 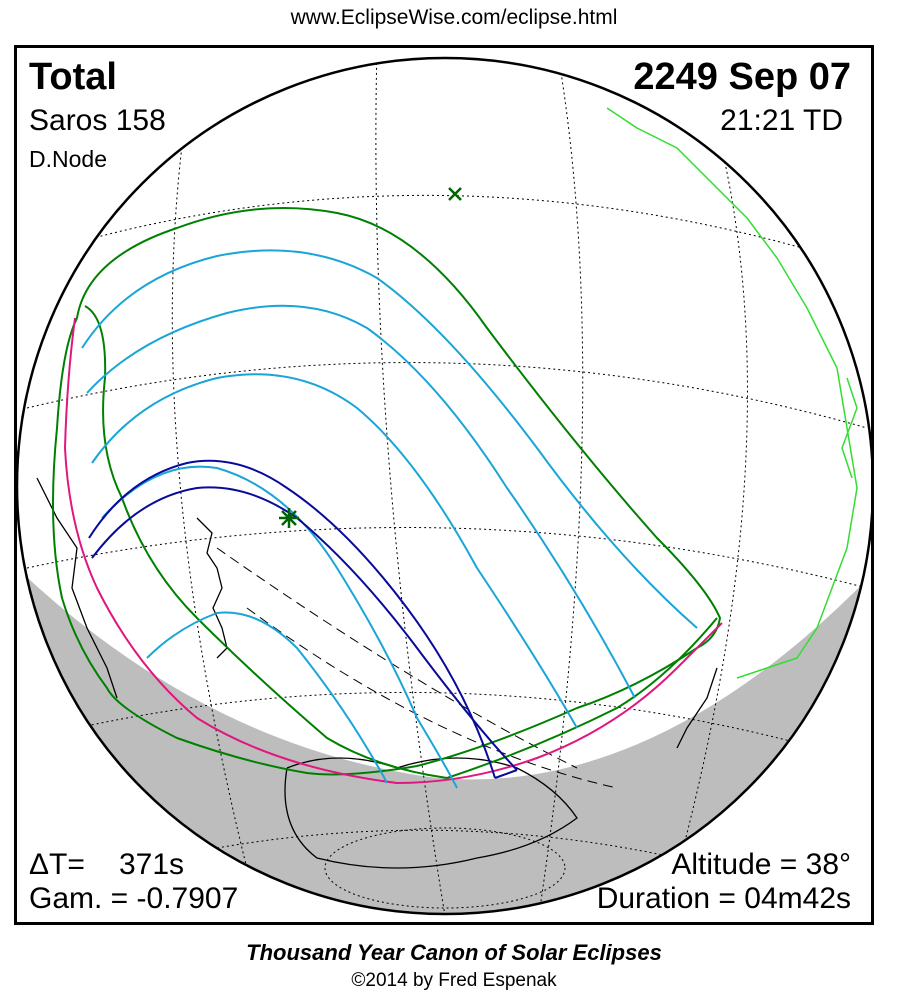 I want to click on south-america-coast, so click(x=697, y=708).